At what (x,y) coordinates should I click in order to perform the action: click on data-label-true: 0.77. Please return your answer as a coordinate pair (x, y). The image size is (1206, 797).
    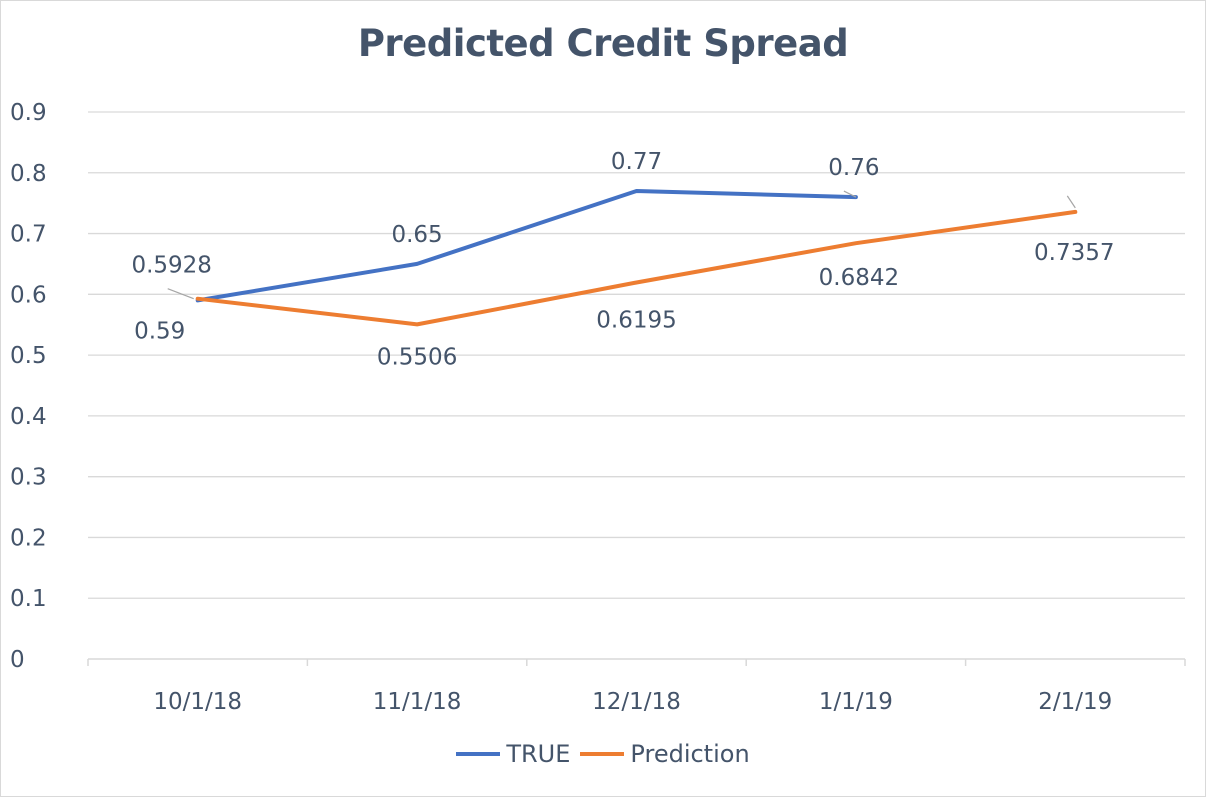
    Looking at the image, I should click on (636, 162).